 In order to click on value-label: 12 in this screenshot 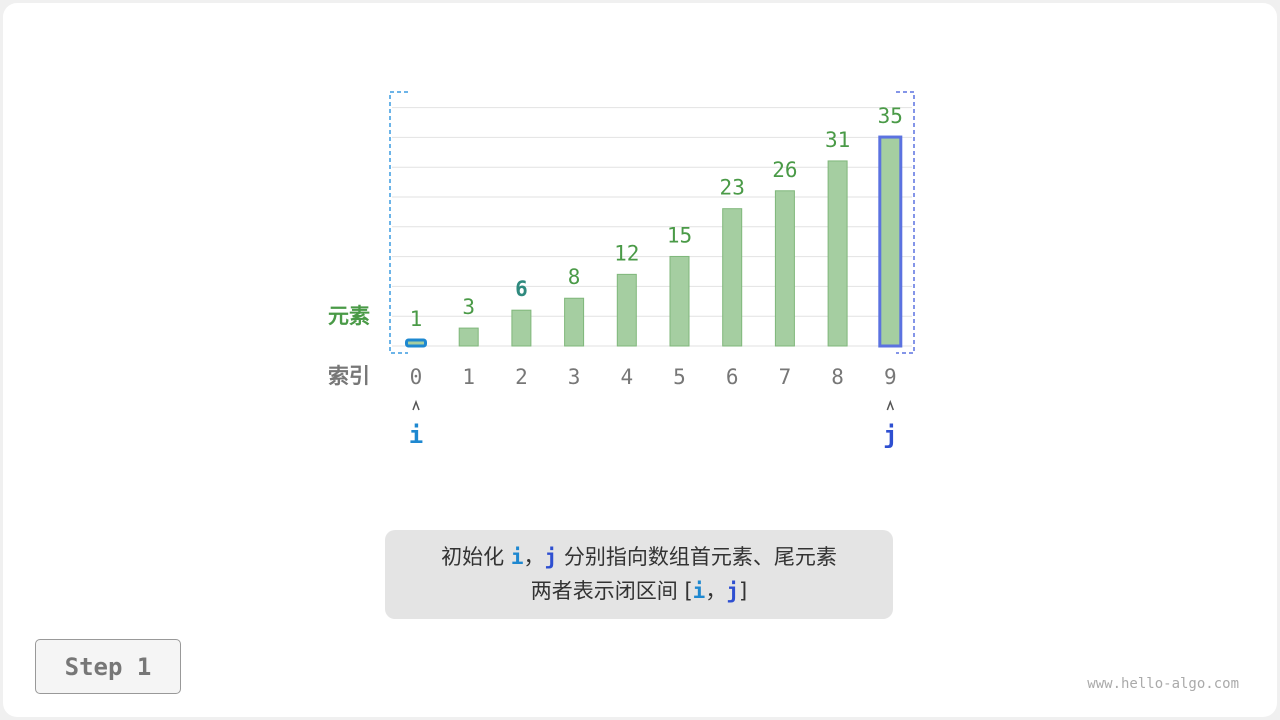, I will do `click(626, 253)`.